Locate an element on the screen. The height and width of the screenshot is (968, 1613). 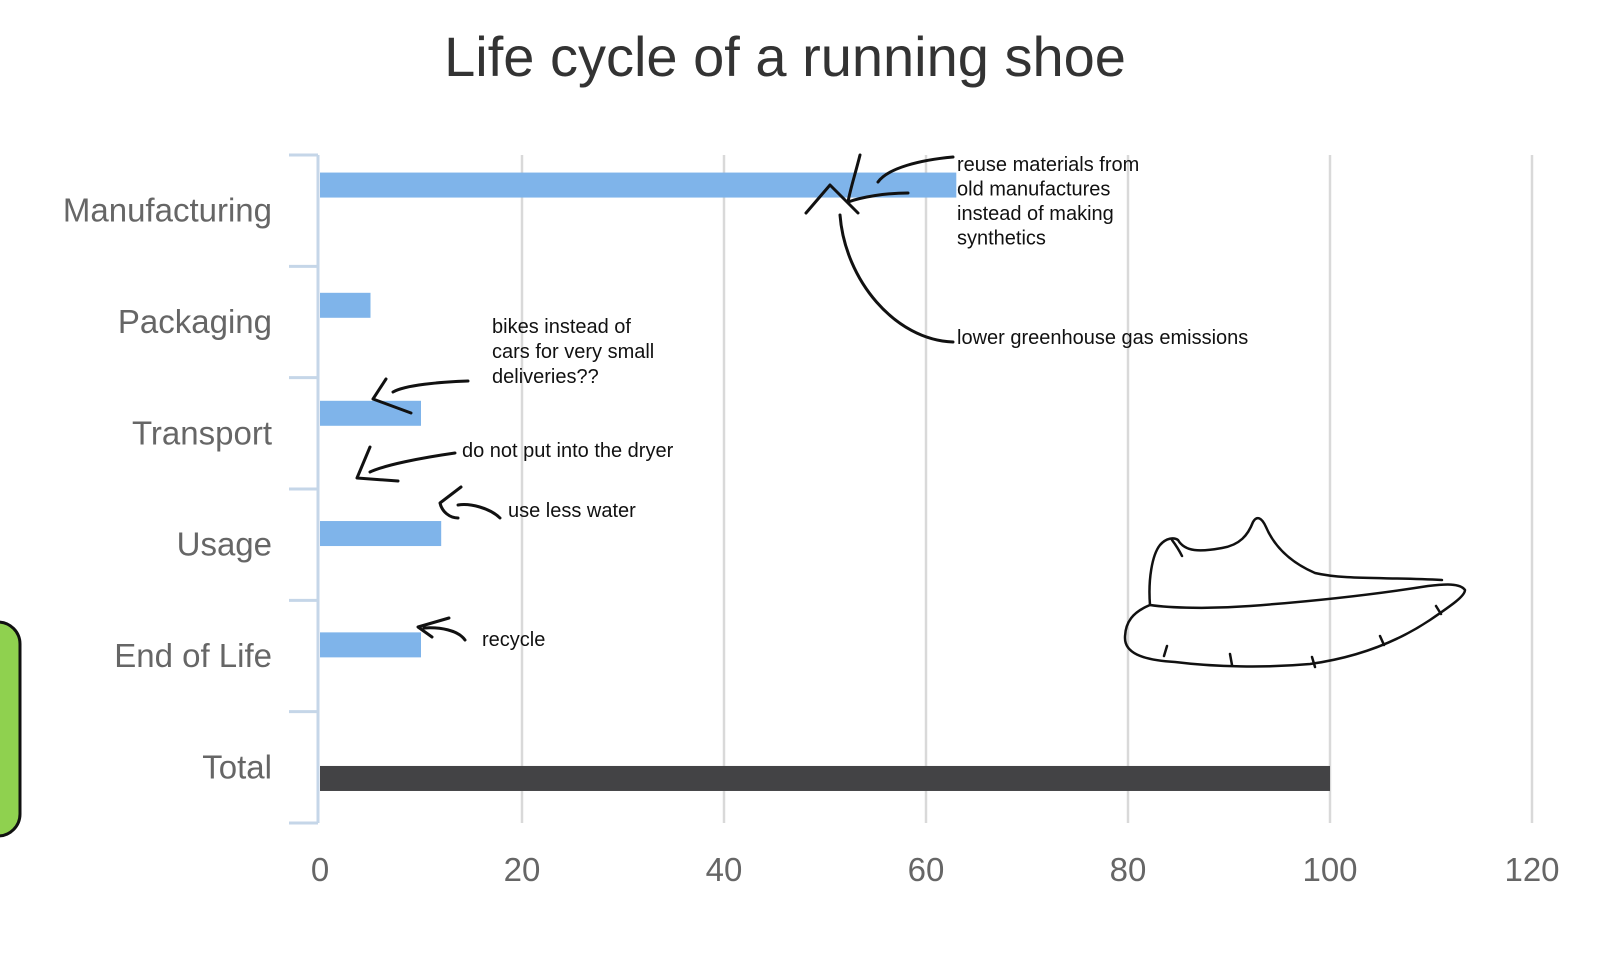
bar-usage is located at coordinates (381, 534).